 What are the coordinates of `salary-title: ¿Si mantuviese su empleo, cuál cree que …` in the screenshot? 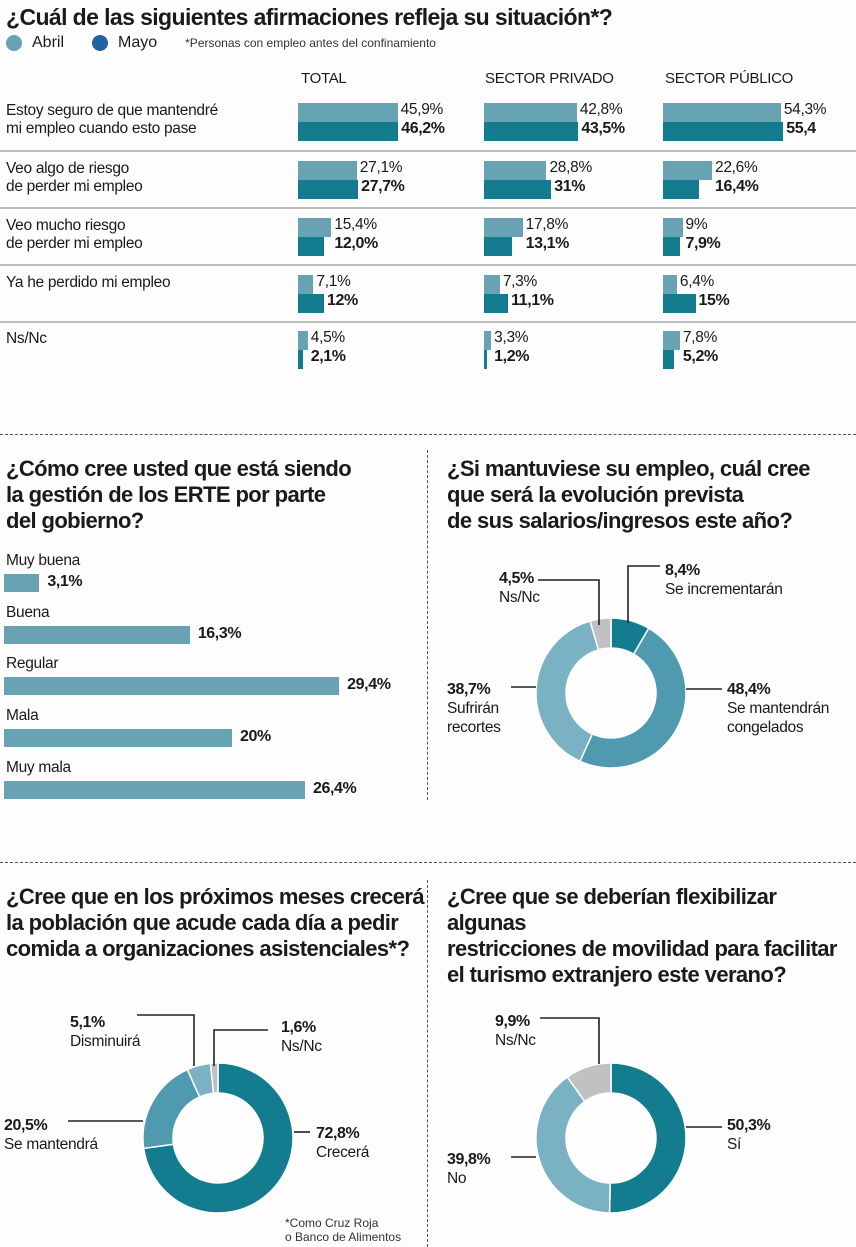 It's located at (629, 495).